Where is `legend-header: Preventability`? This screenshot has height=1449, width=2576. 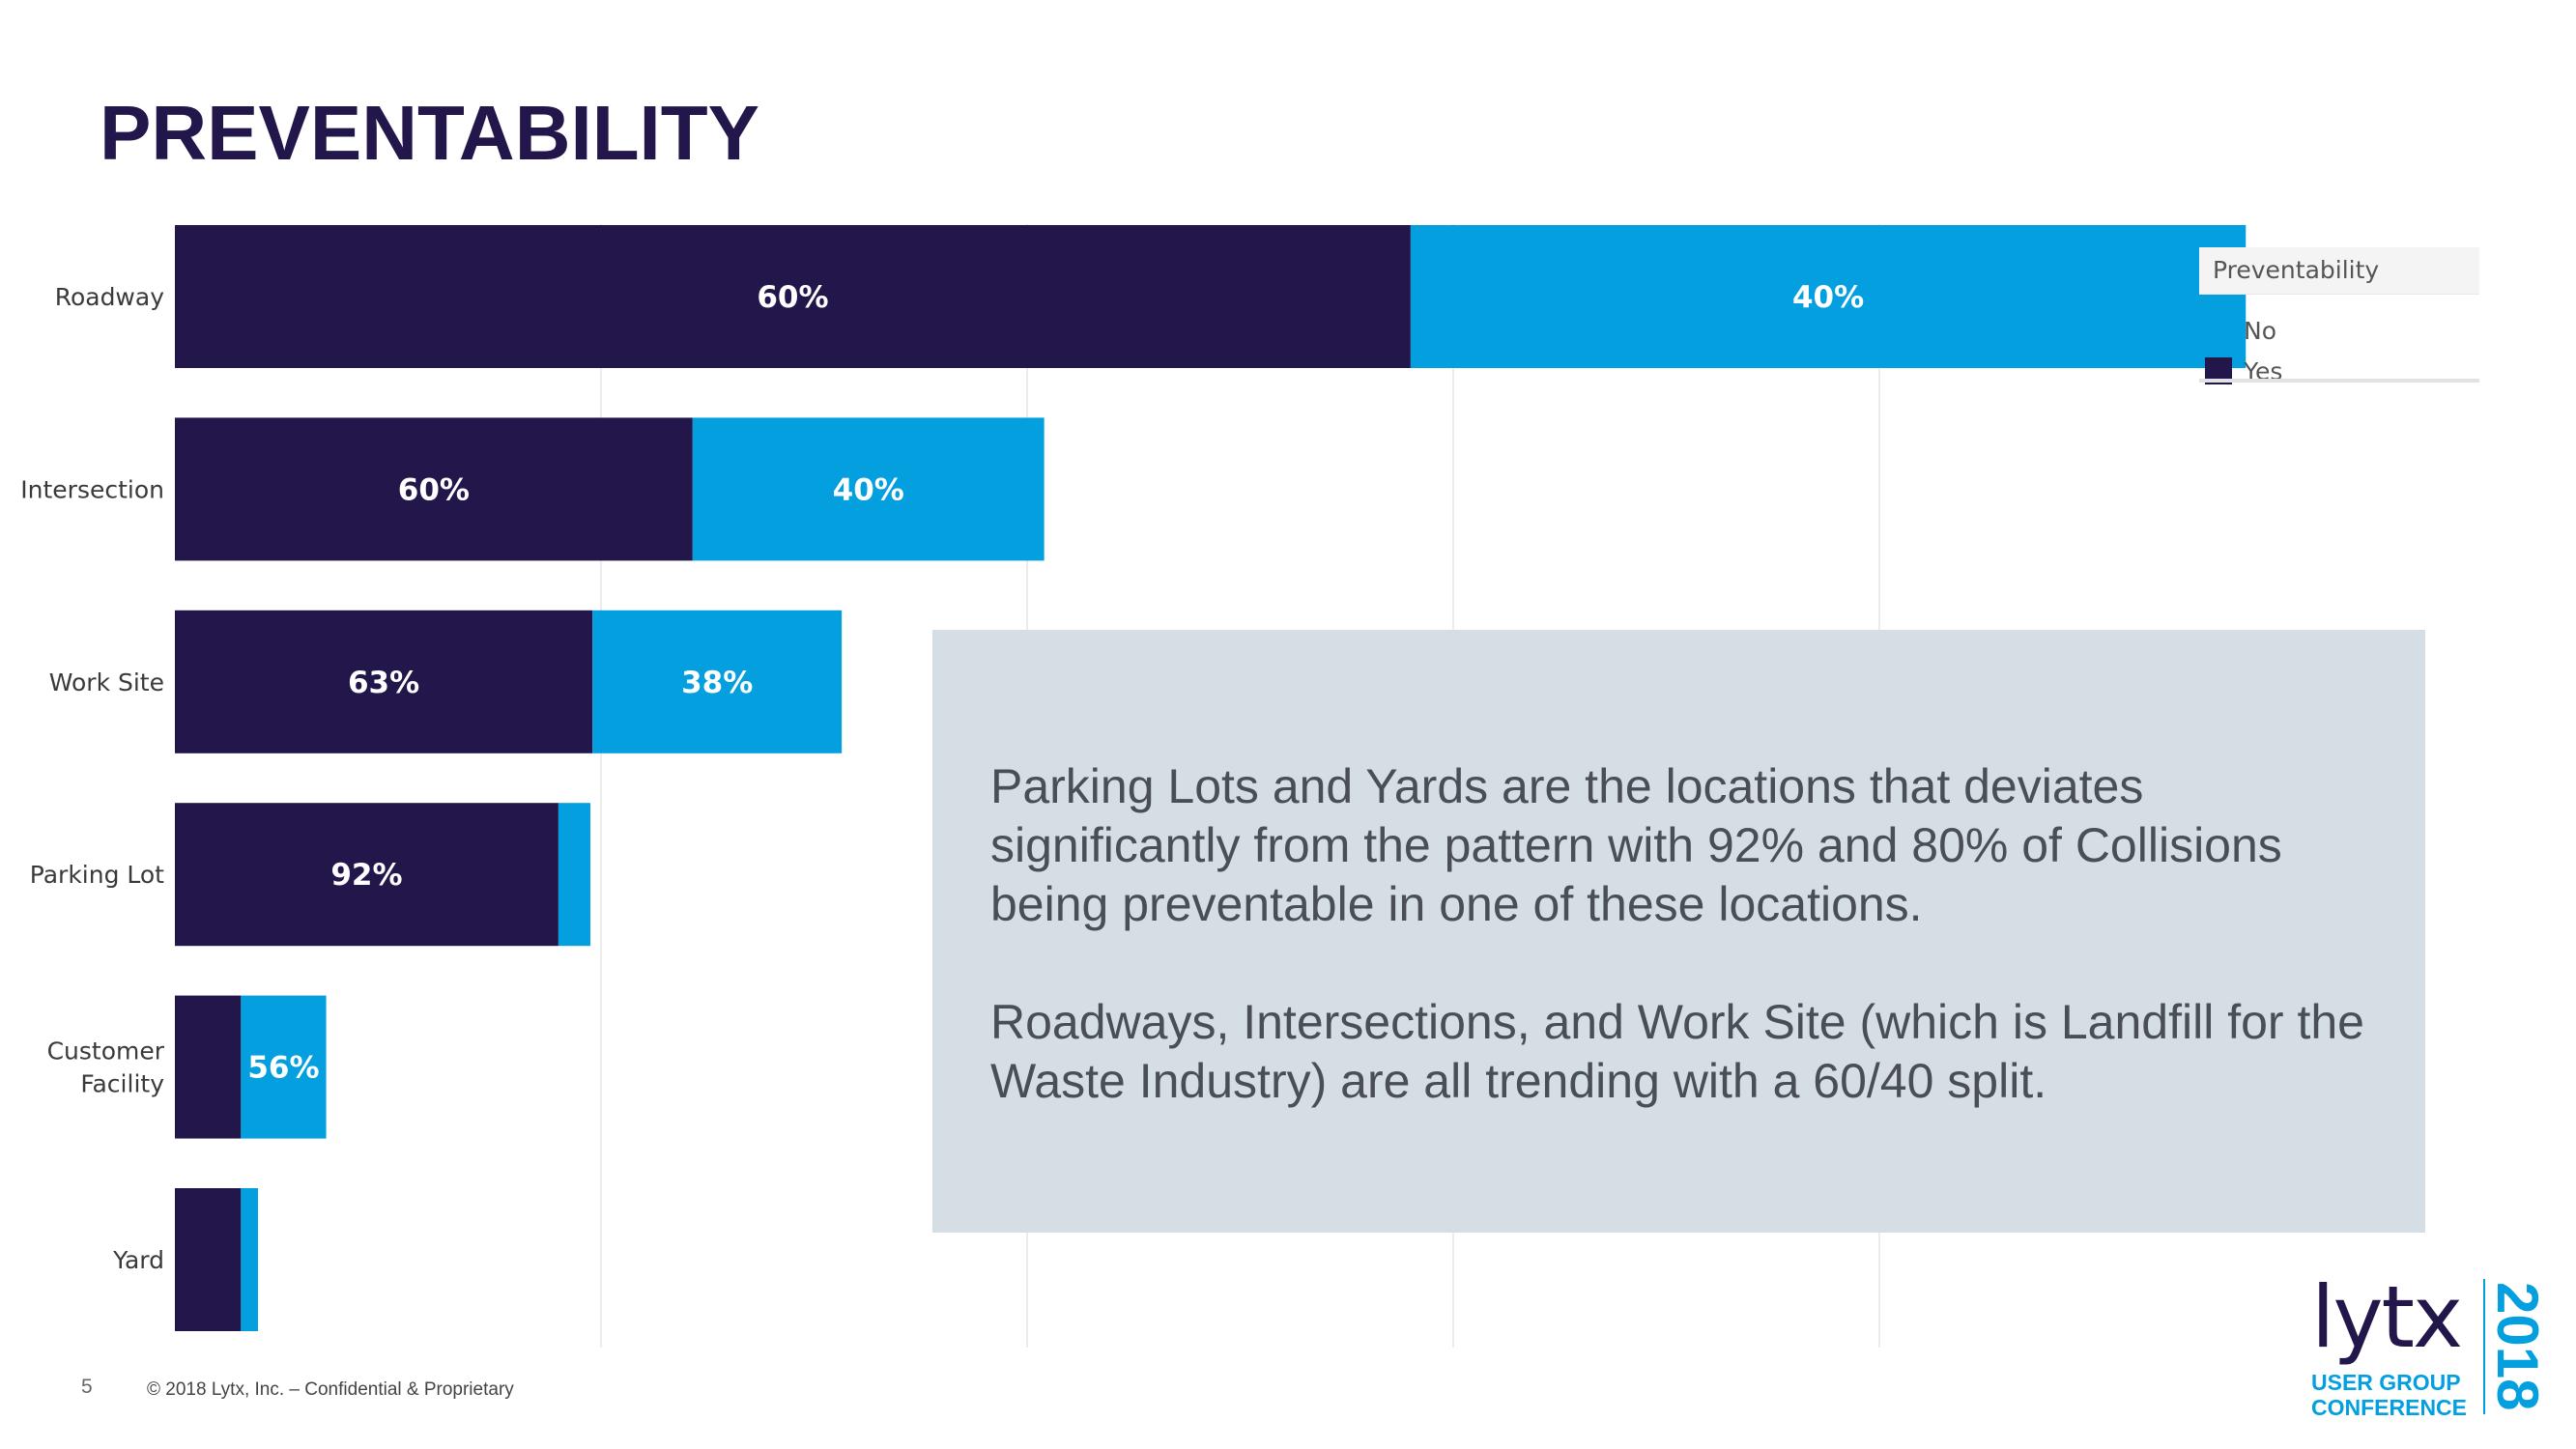 legend-header: Preventability is located at coordinates (2339, 271).